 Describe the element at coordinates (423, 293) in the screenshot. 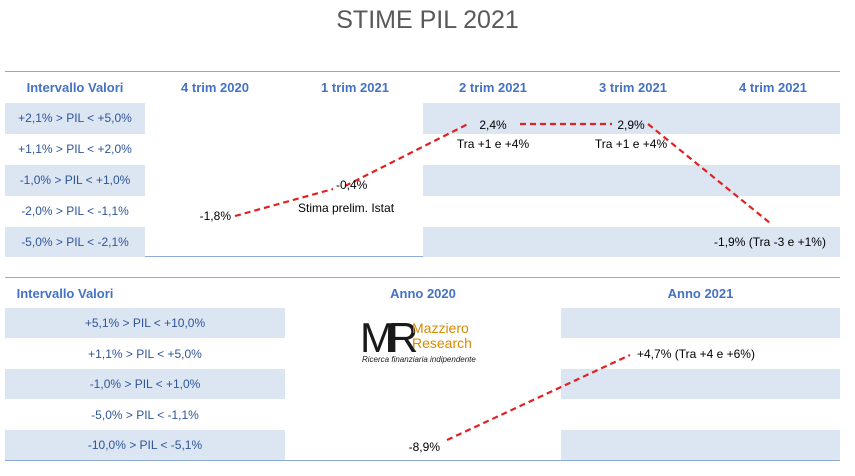

I see `header-col: Anno 2020` at that location.